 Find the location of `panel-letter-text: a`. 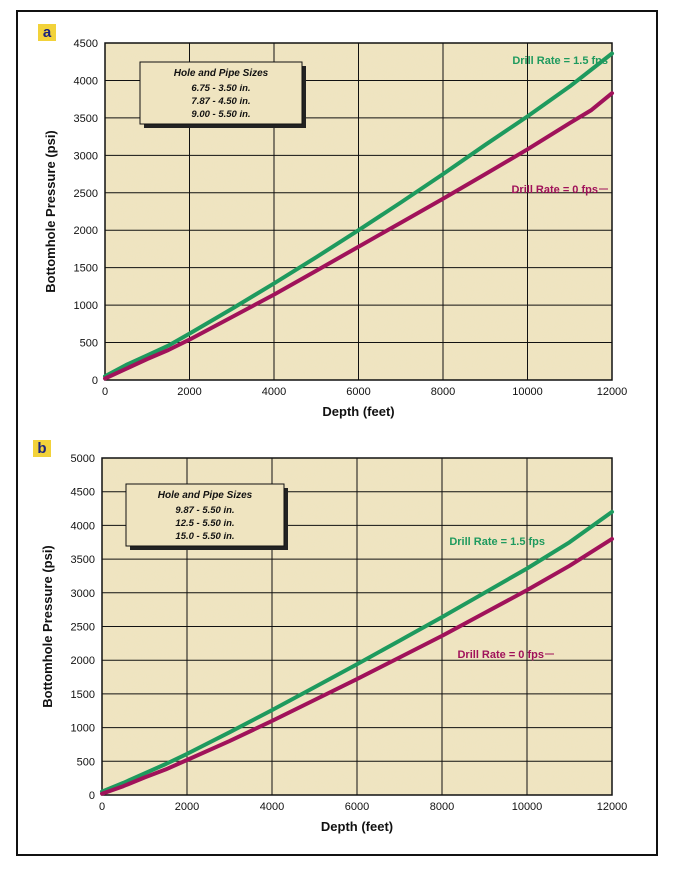

panel-letter-text: a is located at coordinates (47, 32).